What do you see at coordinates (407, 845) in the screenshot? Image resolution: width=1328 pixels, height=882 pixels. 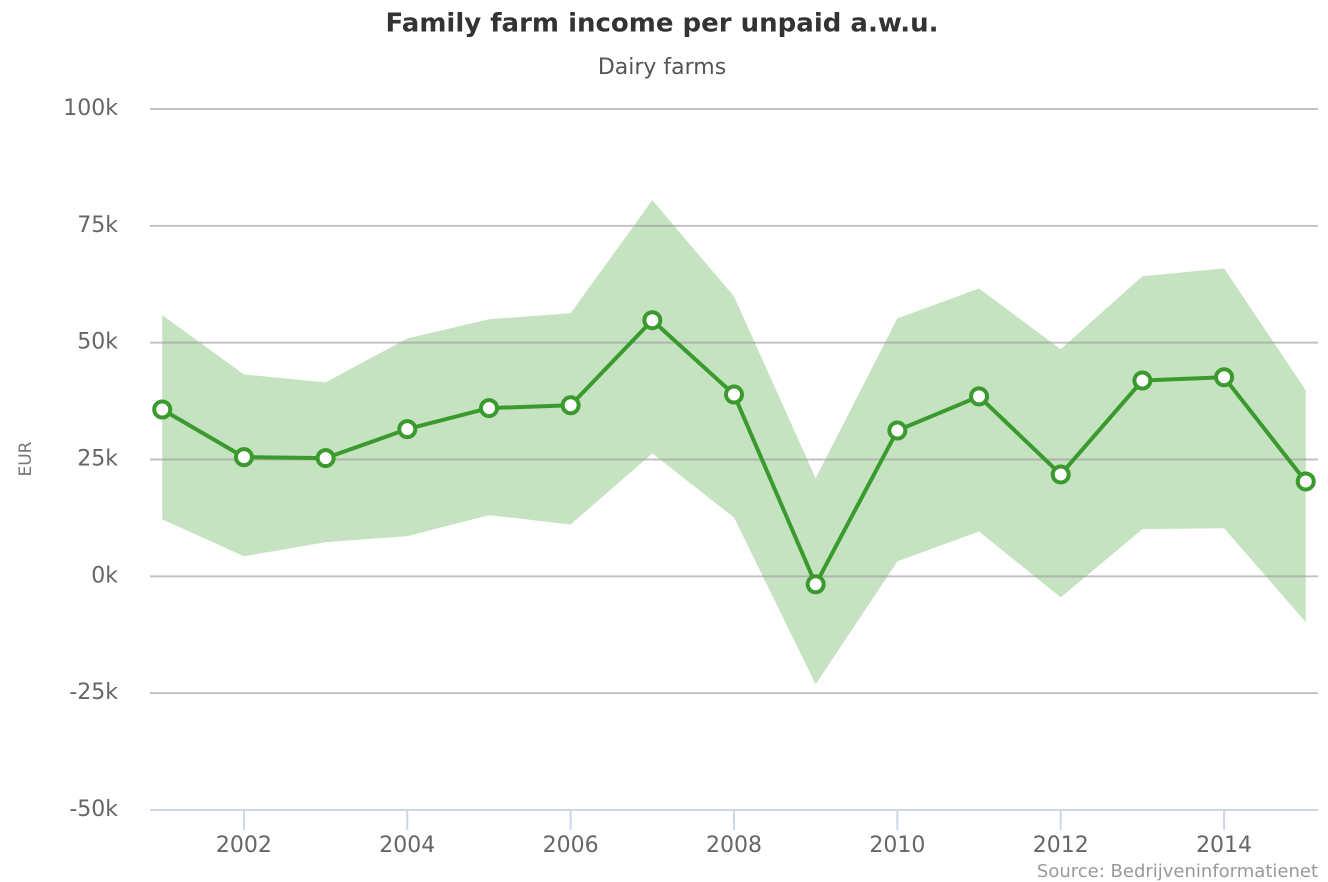 I see `x-tick-label: 2004` at bounding box center [407, 845].